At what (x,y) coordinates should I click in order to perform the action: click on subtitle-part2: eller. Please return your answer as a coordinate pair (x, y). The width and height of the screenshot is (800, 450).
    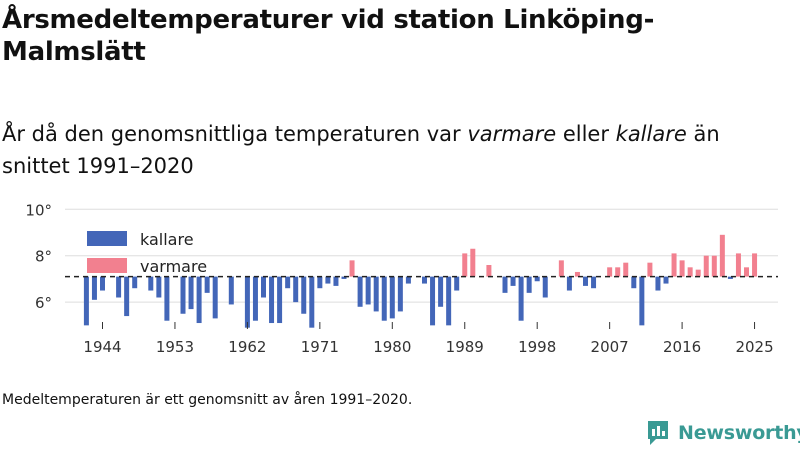
    Looking at the image, I should click on (586, 134).